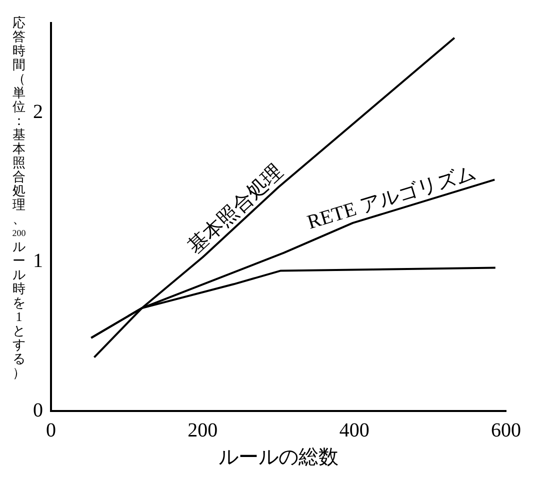  I want to click on text: RETE アルゴリズム, so click(391, 198).